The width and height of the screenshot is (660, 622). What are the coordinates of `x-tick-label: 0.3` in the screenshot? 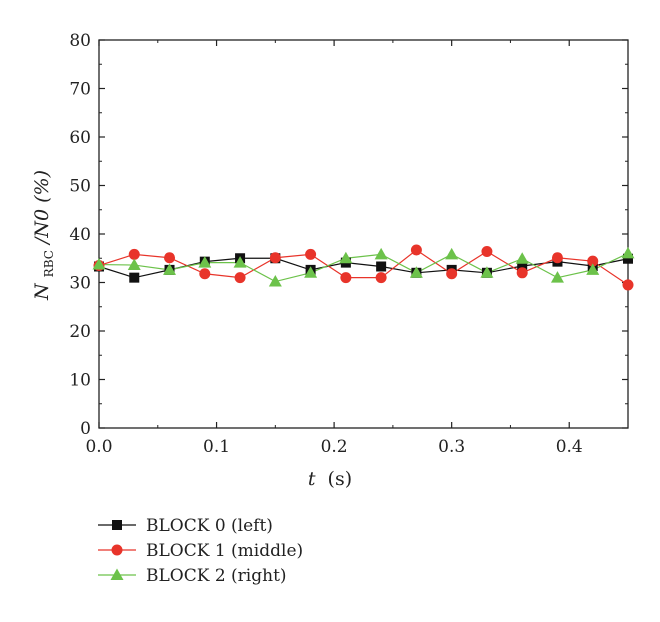 It's located at (451, 447).